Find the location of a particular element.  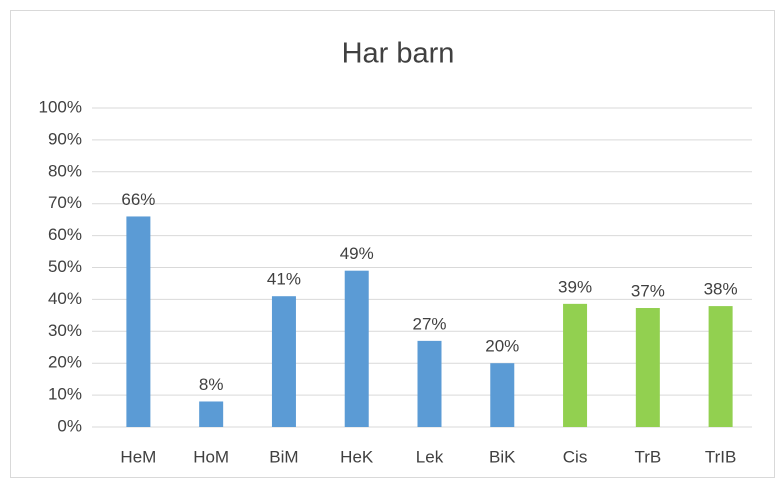

y-tick-label: 30% is located at coordinates (65, 330).